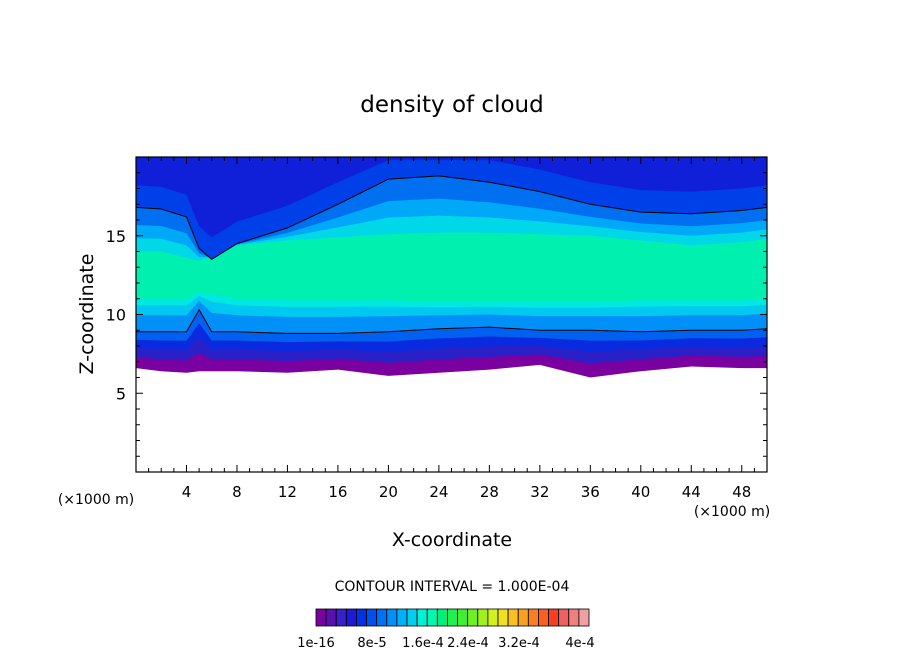 This screenshot has width=904, height=658. I want to click on x-tick-label: 24, so click(438, 492).